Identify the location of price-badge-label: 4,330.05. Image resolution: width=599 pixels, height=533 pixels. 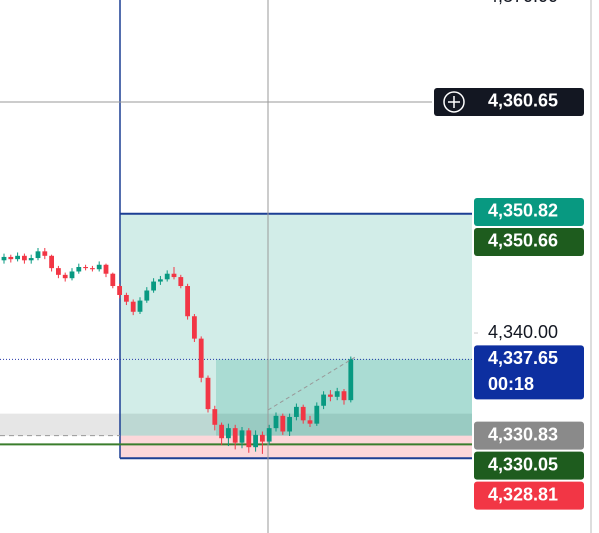
(523, 464).